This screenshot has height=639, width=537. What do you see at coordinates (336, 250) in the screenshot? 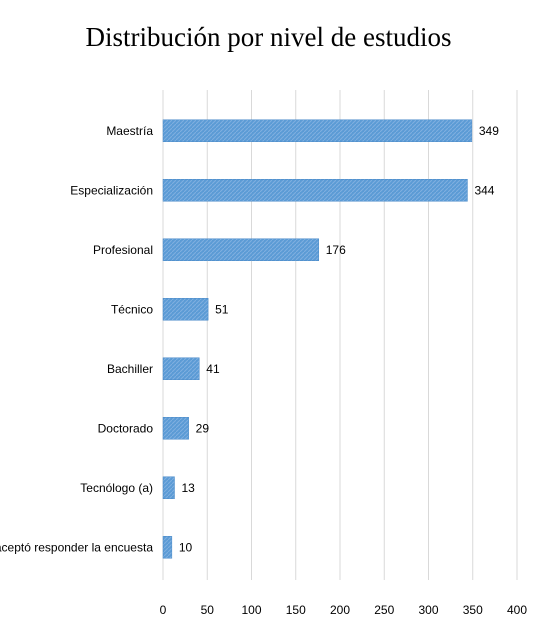
I see `data-label: 176` at bounding box center [336, 250].